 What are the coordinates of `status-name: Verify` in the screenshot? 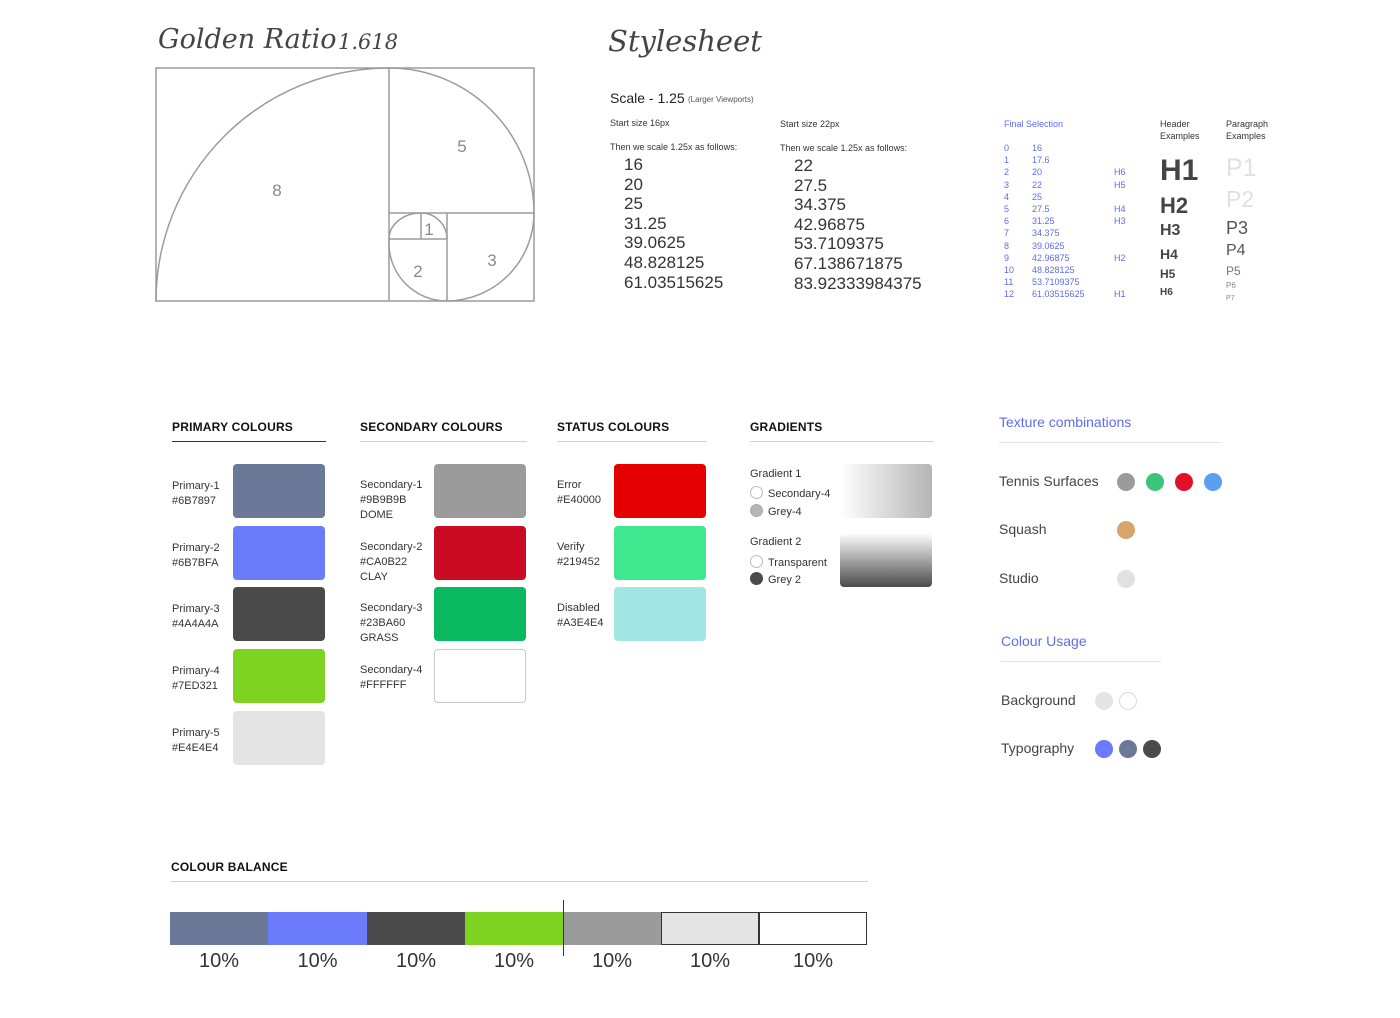 It's located at (571, 546).